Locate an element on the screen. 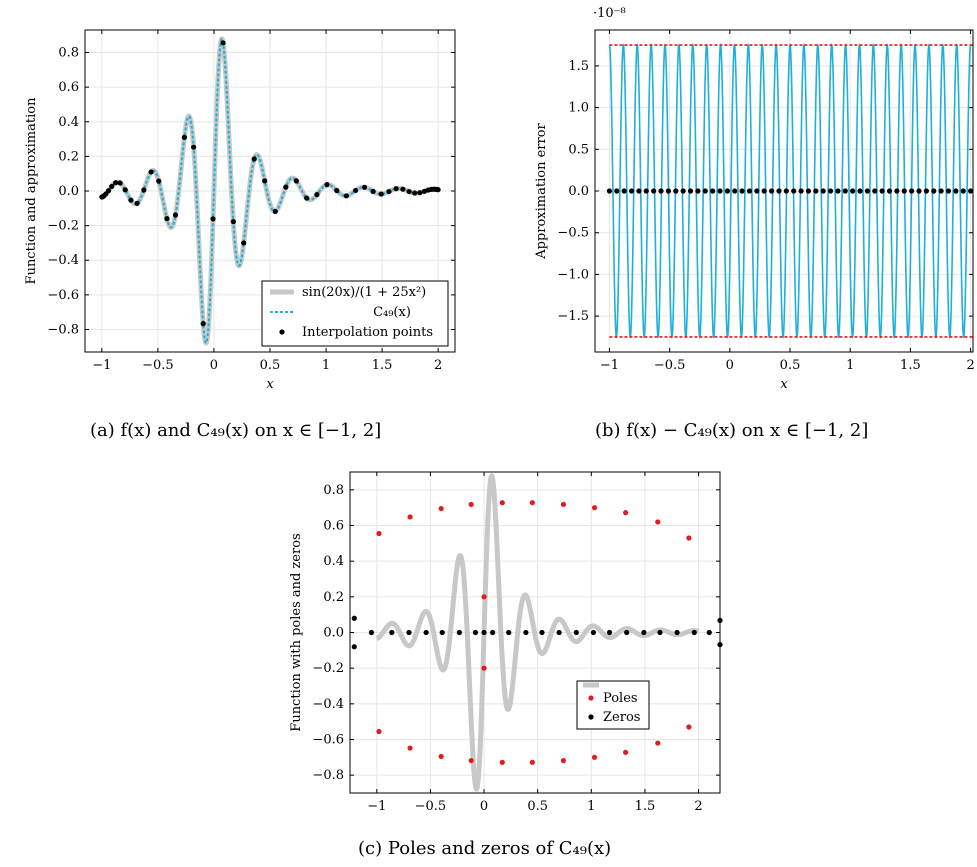  y-tick-label: −0.2 is located at coordinates (328, 668).